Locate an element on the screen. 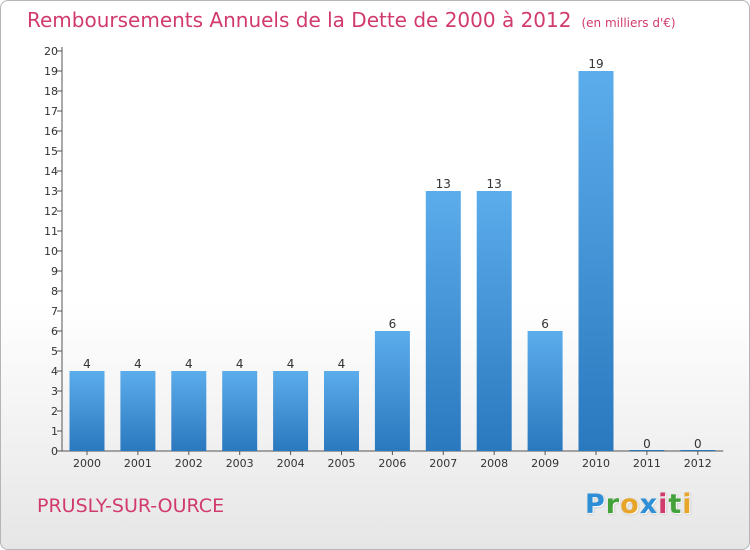 Image resolution: width=750 pixels, height=550 pixels. x-tick-label: 2009 is located at coordinates (545, 463).